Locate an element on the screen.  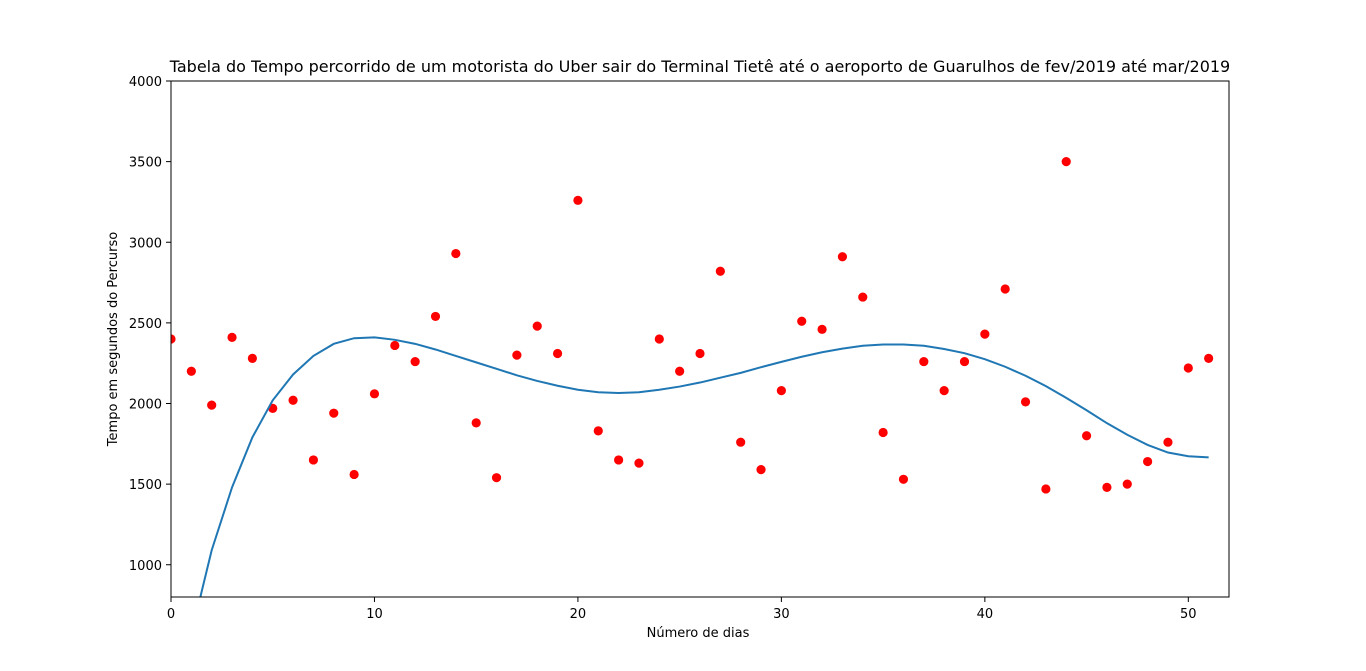
x-tick-label: 40 is located at coordinates (985, 614).